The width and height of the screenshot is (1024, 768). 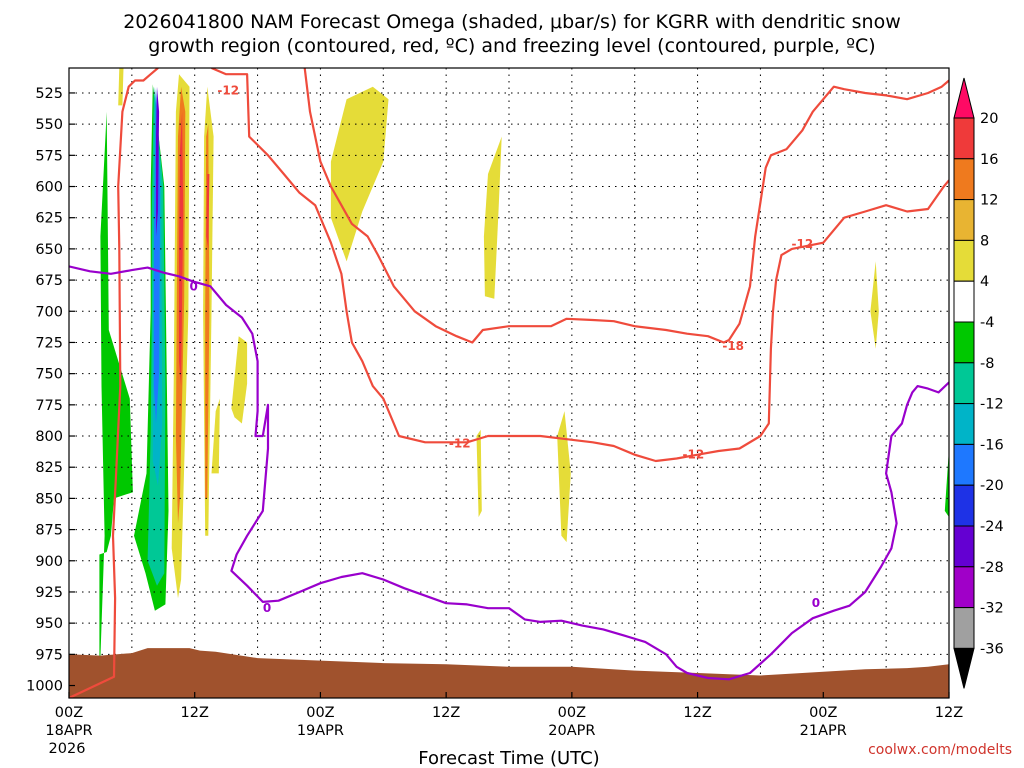 I want to click on xtick-label-12: 12Z, so click(x=195, y=713).